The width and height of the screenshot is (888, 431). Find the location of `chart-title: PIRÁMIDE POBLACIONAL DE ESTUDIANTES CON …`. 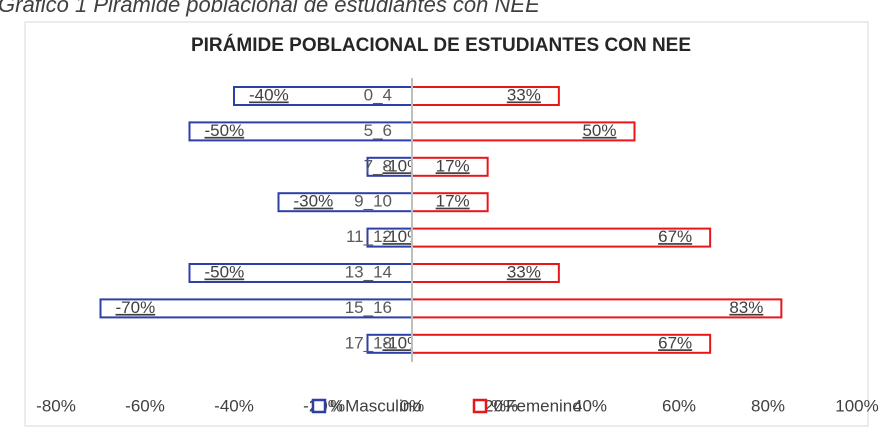

chart-title: PIRÁMIDE POBLACIONAL DE ESTUDIANTES CON … is located at coordinates (441, 45).